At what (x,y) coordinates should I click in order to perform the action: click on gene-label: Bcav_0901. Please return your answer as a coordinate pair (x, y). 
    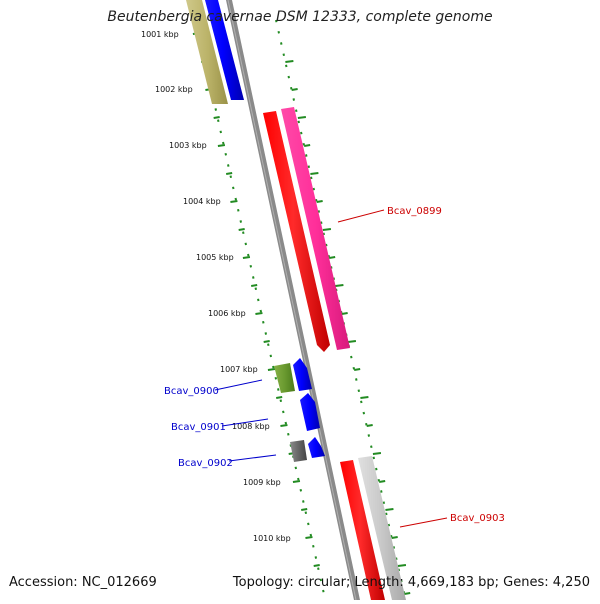
    Looking at the image, I should click on (198, 427).